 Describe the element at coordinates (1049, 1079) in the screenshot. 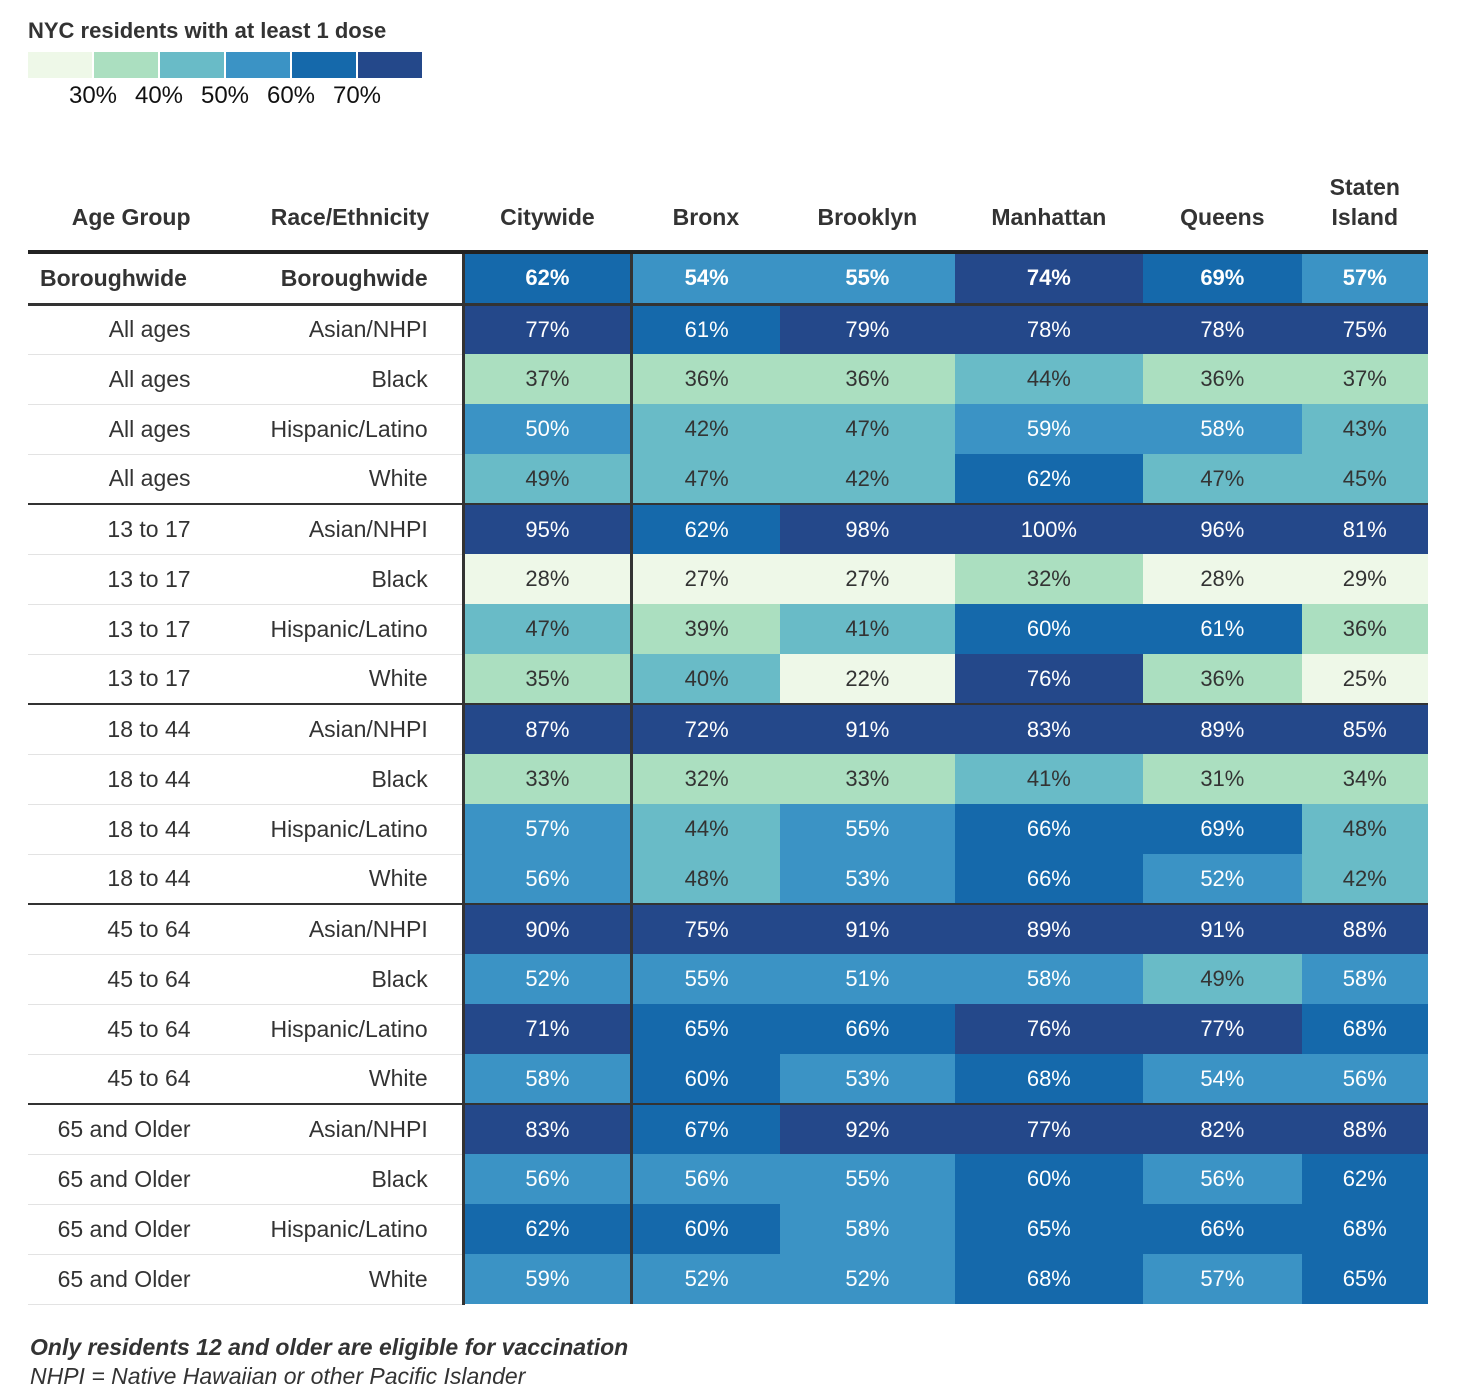

I see `heatmap-cell: 68%` at that location.